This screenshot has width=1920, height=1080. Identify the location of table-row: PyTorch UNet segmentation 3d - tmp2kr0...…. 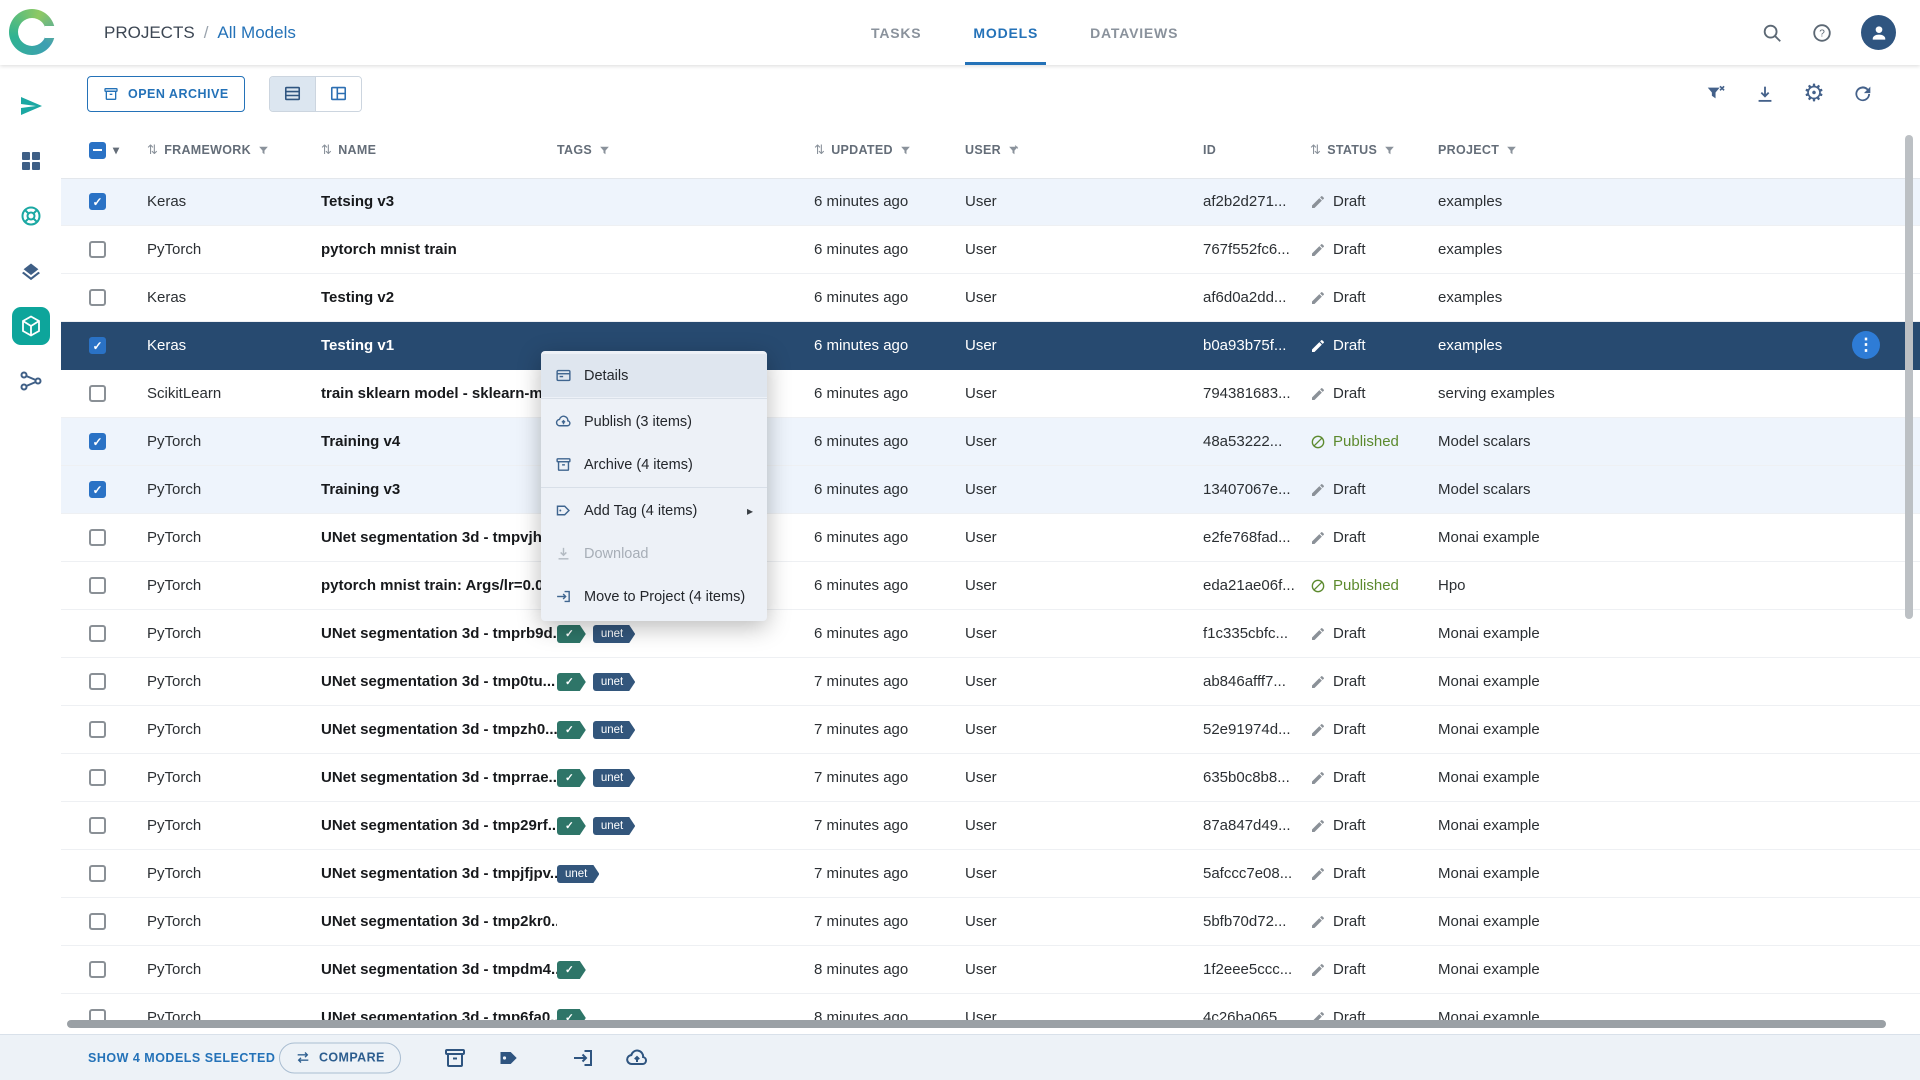
(990, 922).